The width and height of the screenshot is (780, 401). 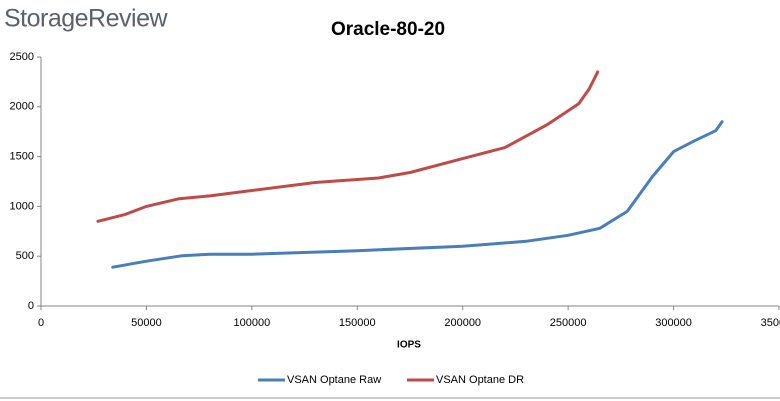 I want to click on x-tick-label: 0, so click(x=41, y=323).